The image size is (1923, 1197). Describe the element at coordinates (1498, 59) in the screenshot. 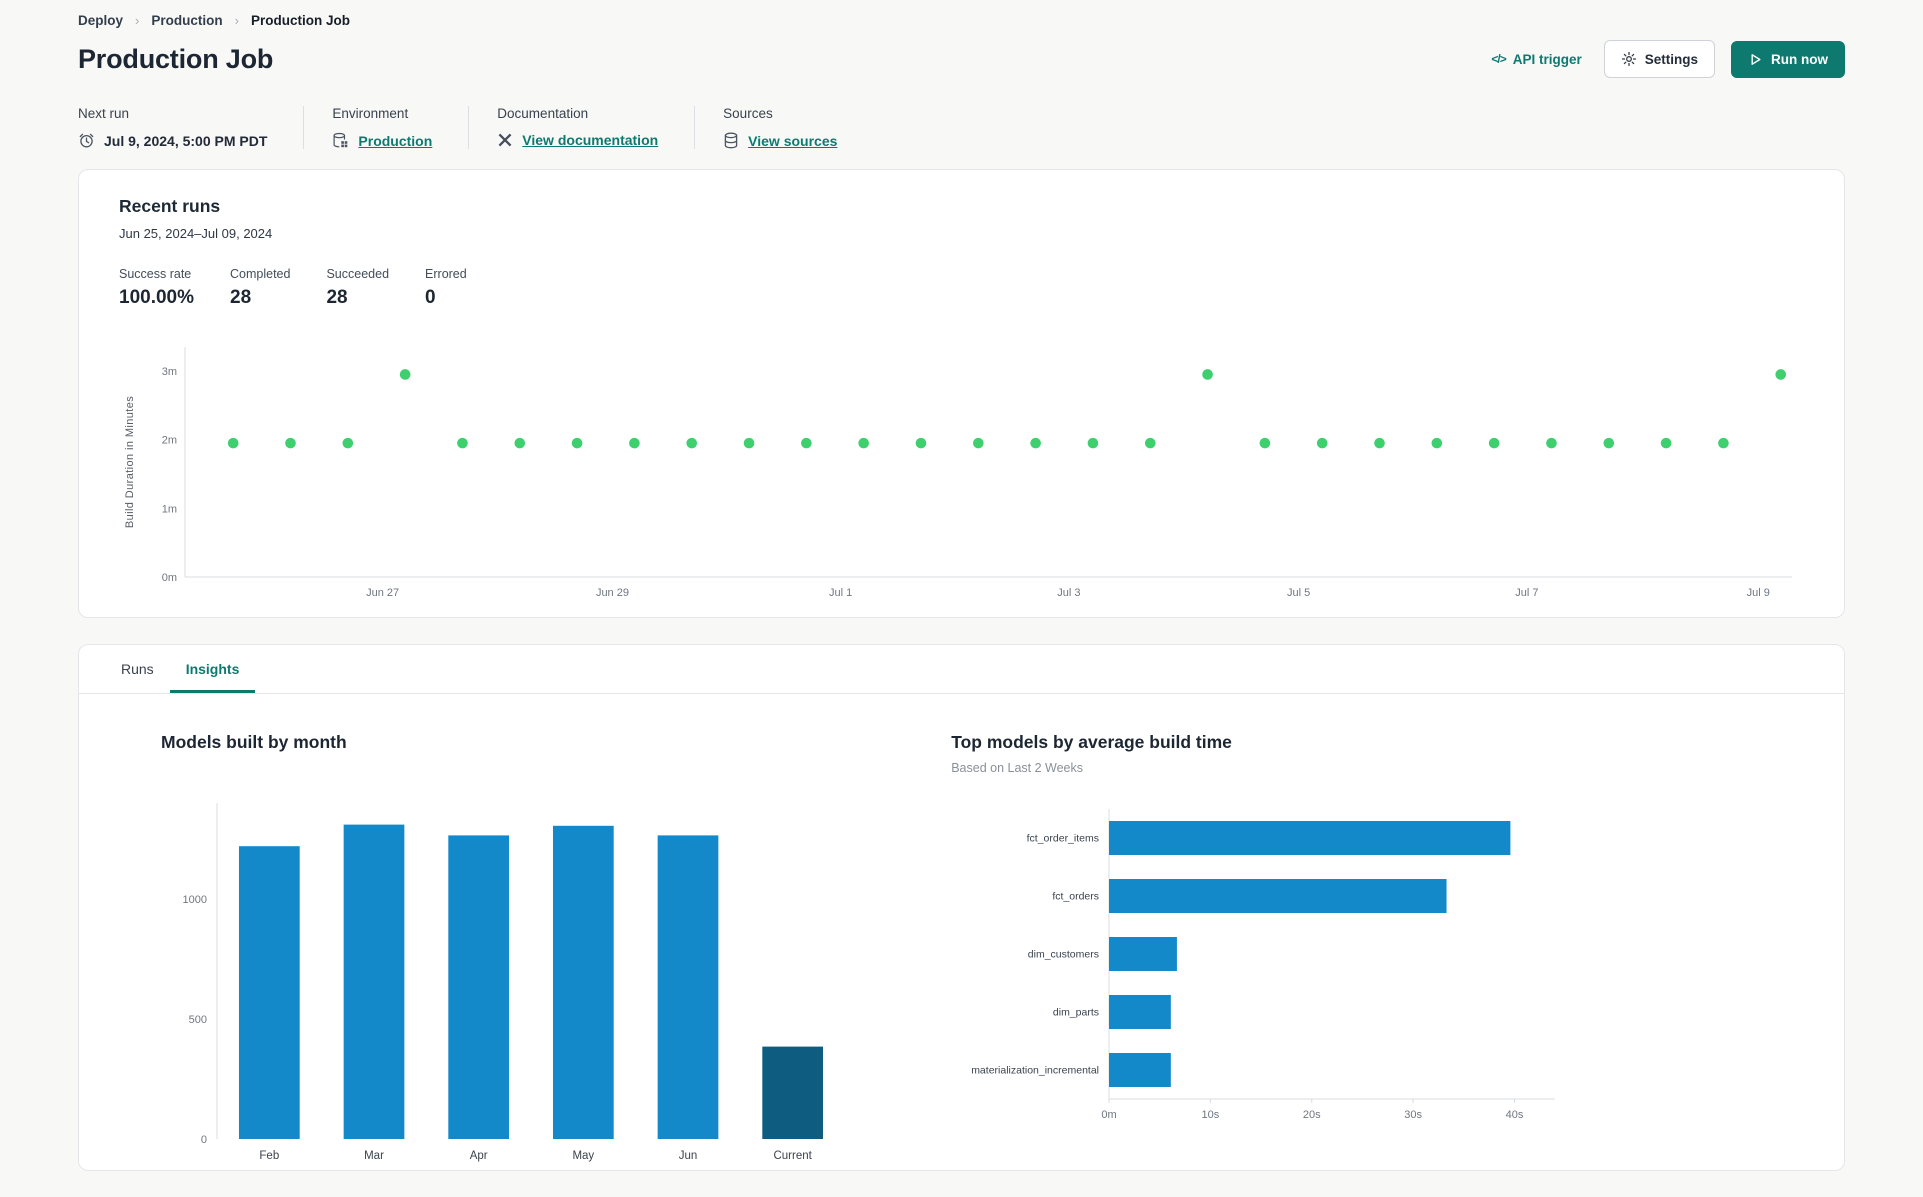

I see `code-icon: </>` at that location.